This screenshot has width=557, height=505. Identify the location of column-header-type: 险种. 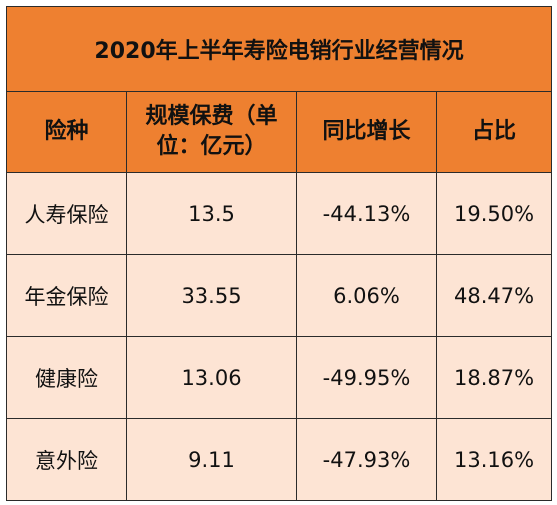
(66, 132).